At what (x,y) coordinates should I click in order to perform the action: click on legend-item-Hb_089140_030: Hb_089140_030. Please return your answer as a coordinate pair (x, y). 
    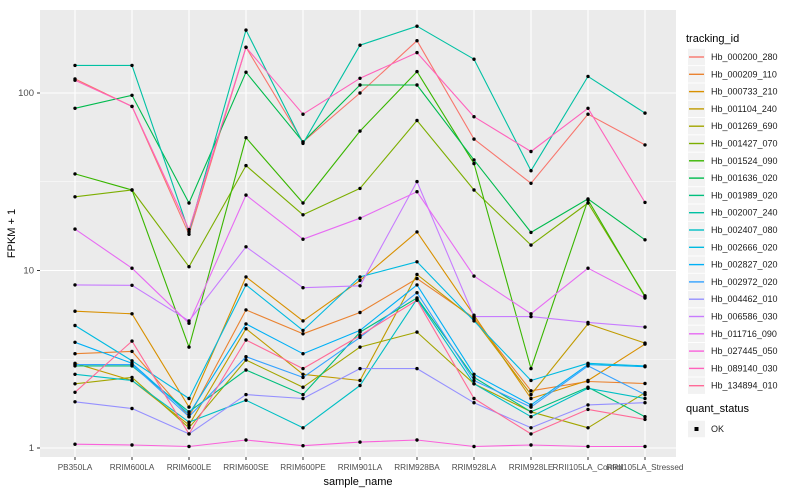
    Looking at the image, I should click on (733, 368).